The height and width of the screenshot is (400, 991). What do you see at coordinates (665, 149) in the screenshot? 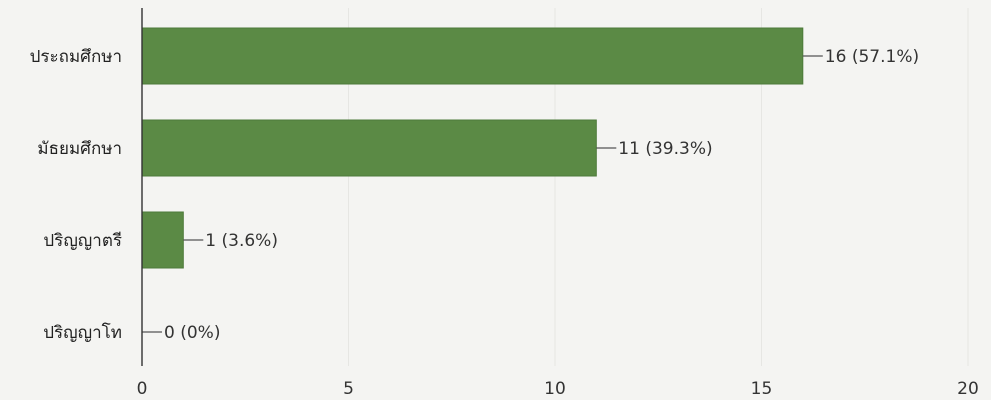
I see `data-label: 11 (39.3%)` at bounding box center [665, 149].